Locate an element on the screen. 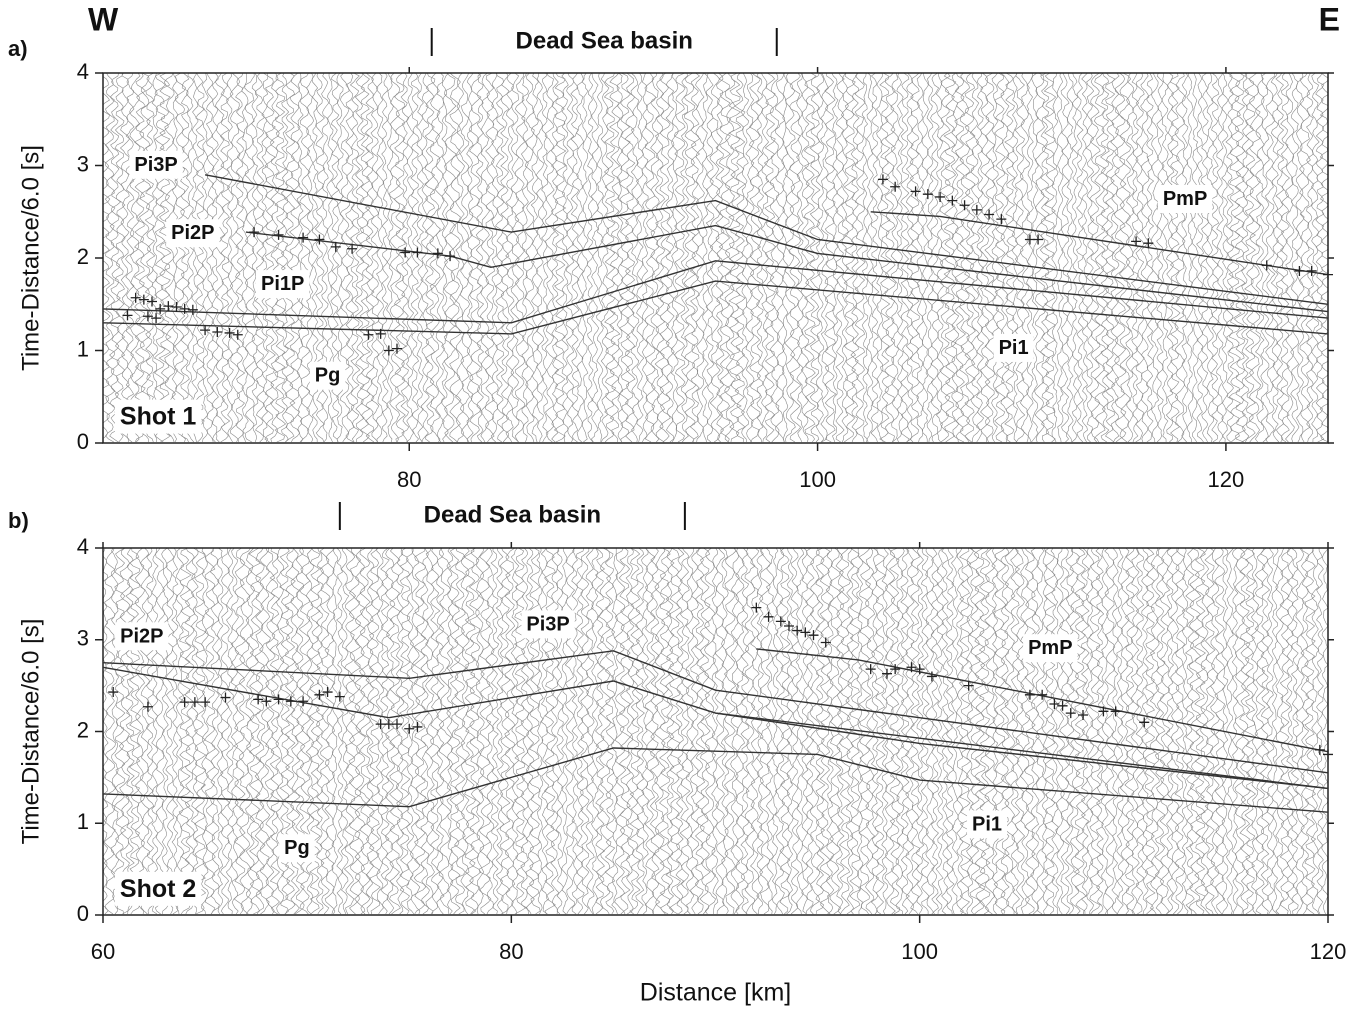  x-tick-label: 120 is located at coordinates (1328, 951).